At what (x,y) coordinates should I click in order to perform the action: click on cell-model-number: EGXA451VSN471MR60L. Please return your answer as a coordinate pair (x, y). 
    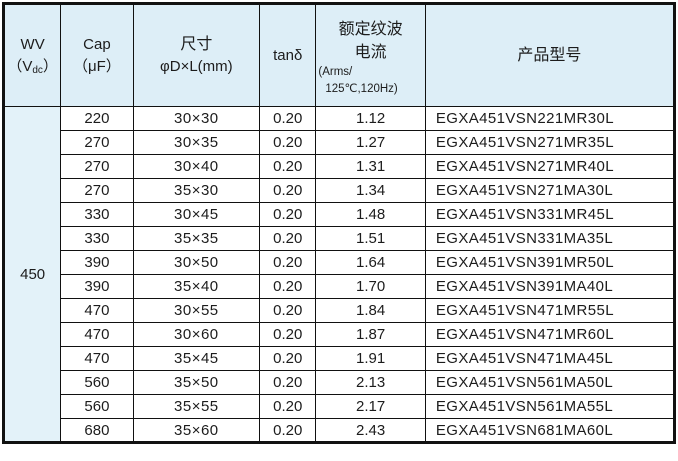
    Looking at the image, I should click on (550, 334).